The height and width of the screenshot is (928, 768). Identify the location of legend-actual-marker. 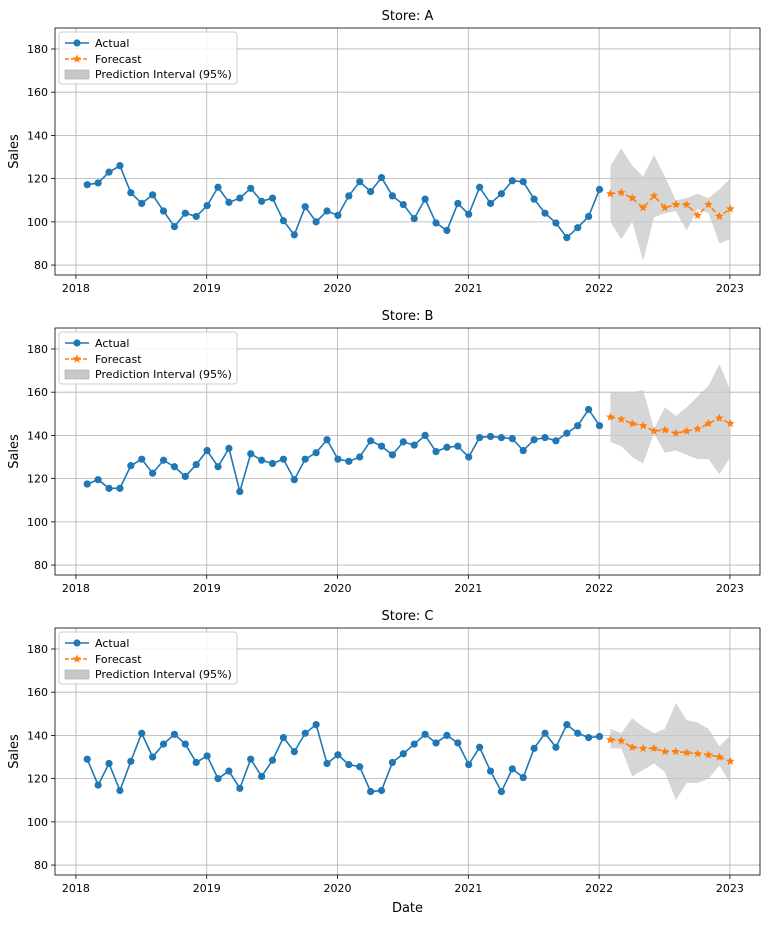
(77, 43).